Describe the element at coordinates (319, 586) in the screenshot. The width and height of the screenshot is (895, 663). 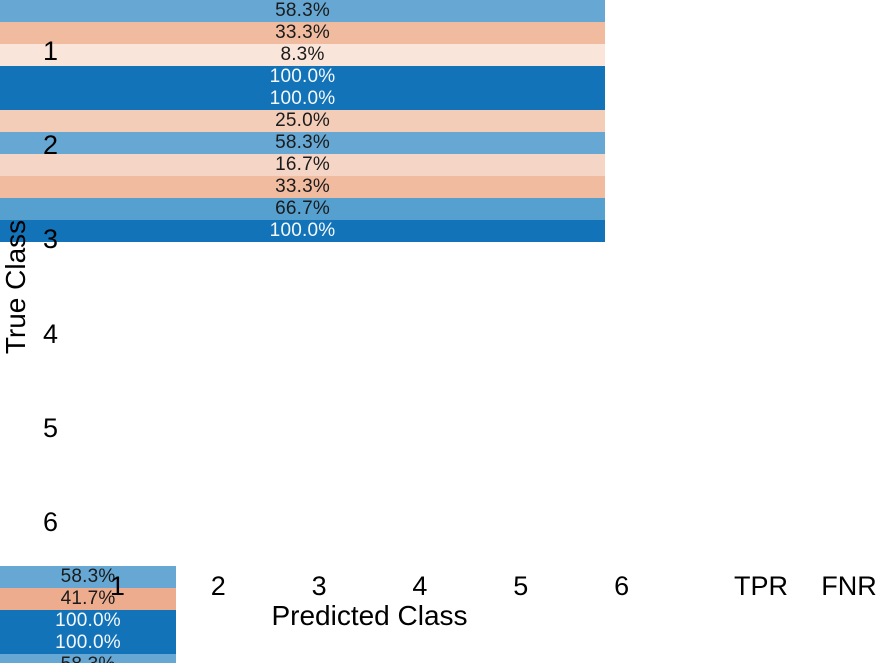
I see `x-tick-label: 3` at that location.